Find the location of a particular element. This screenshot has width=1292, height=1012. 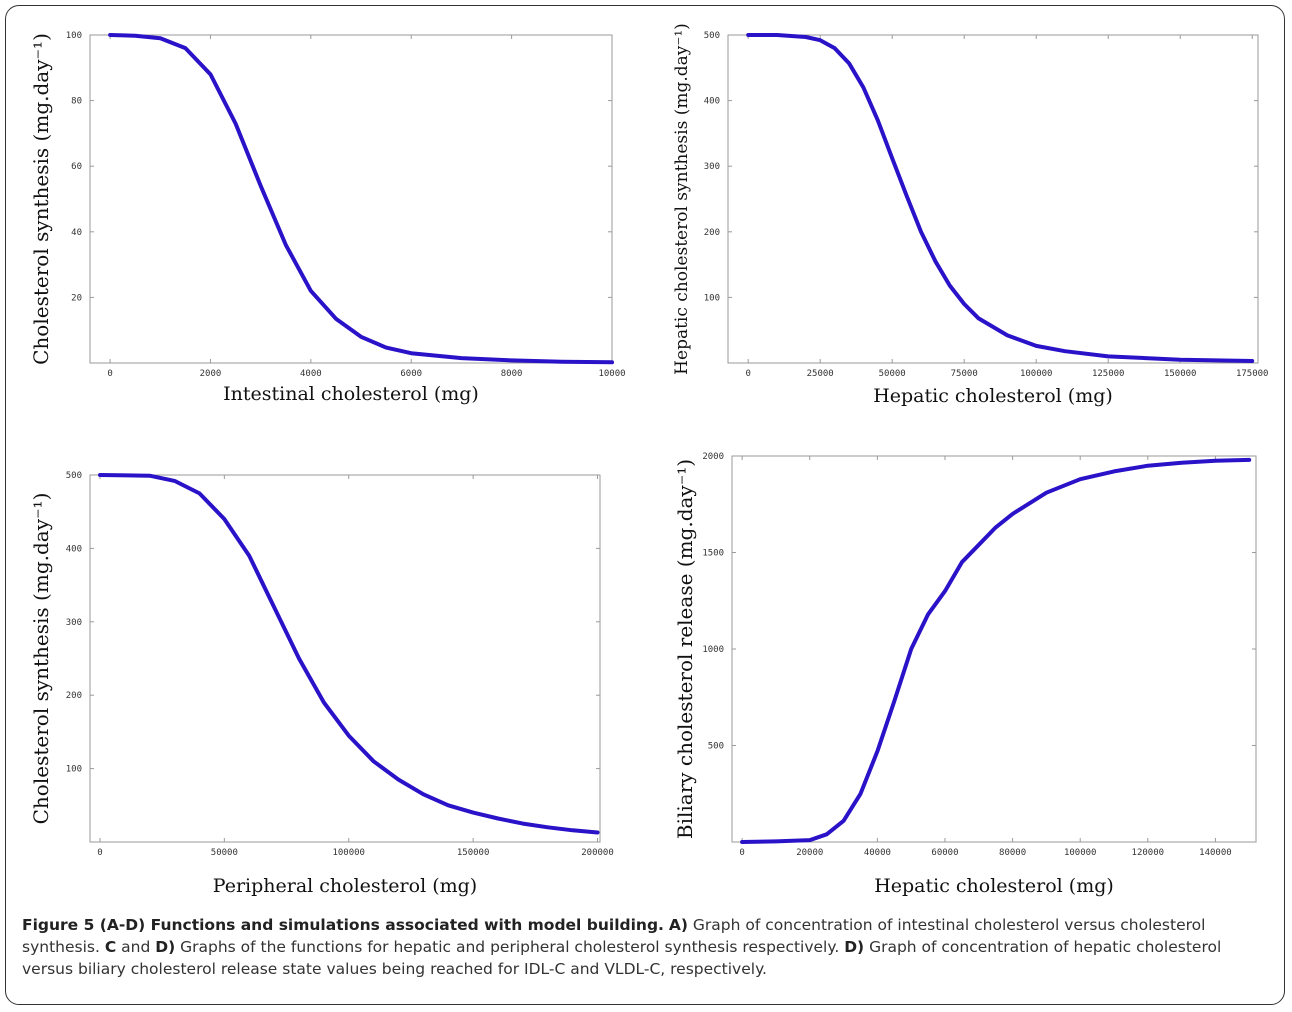

panel-c-y-tick-label: 400 is located at coordinates (74, 549).